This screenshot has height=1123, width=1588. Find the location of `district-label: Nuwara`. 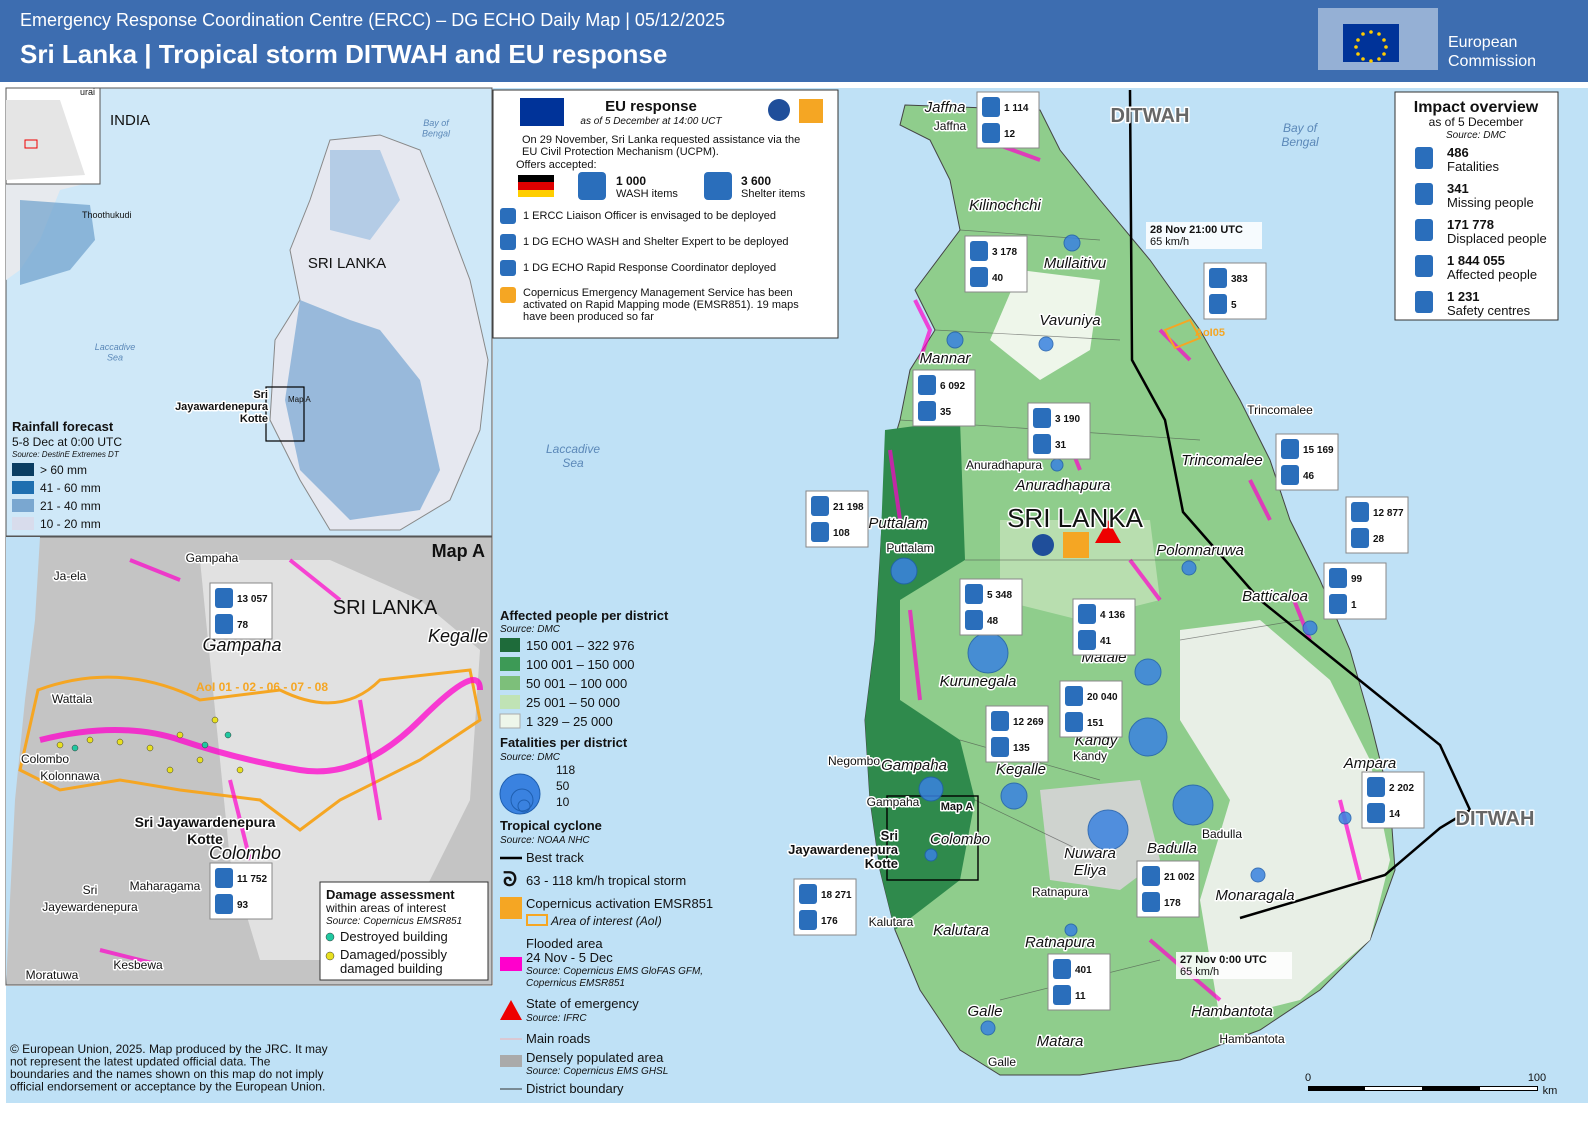

district-label: Nuwara is located at coordinates (1090, 853).